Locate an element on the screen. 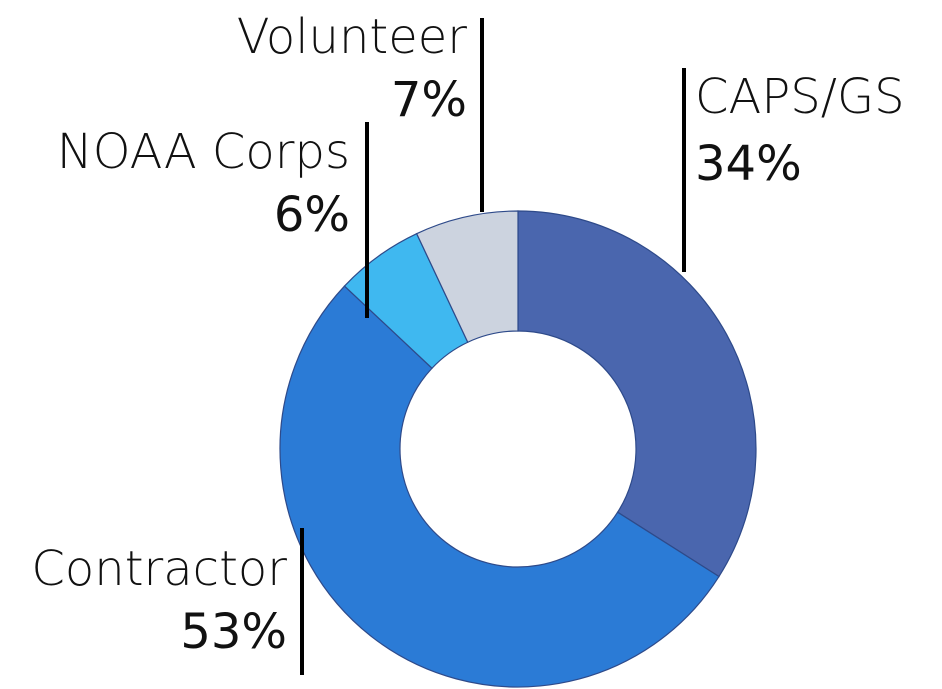  category-label: CAPS/GS is located at coordinates (800, 97).